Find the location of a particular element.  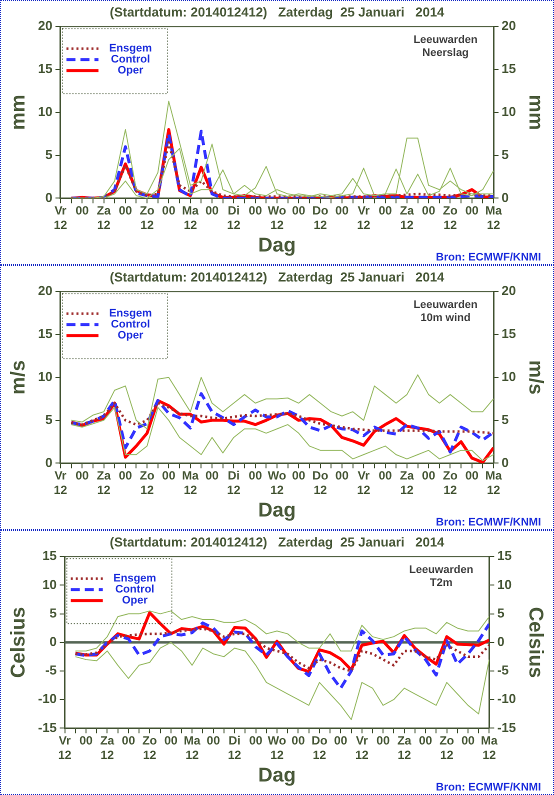

y2-tick-label: -10 is located at coordinates (506, 698).